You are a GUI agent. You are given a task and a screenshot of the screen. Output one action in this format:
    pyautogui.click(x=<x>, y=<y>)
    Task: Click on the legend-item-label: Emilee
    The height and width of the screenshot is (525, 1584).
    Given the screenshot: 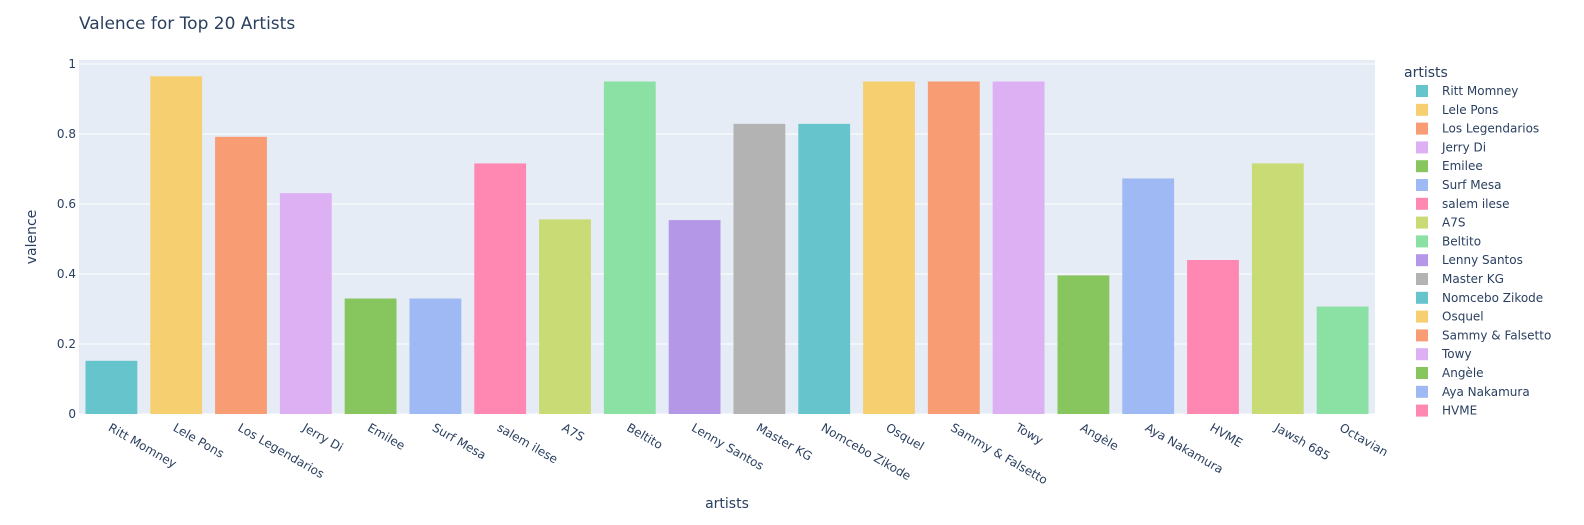 What is the action you would take?
    pyautogui.click(x=1462, y=166)
    